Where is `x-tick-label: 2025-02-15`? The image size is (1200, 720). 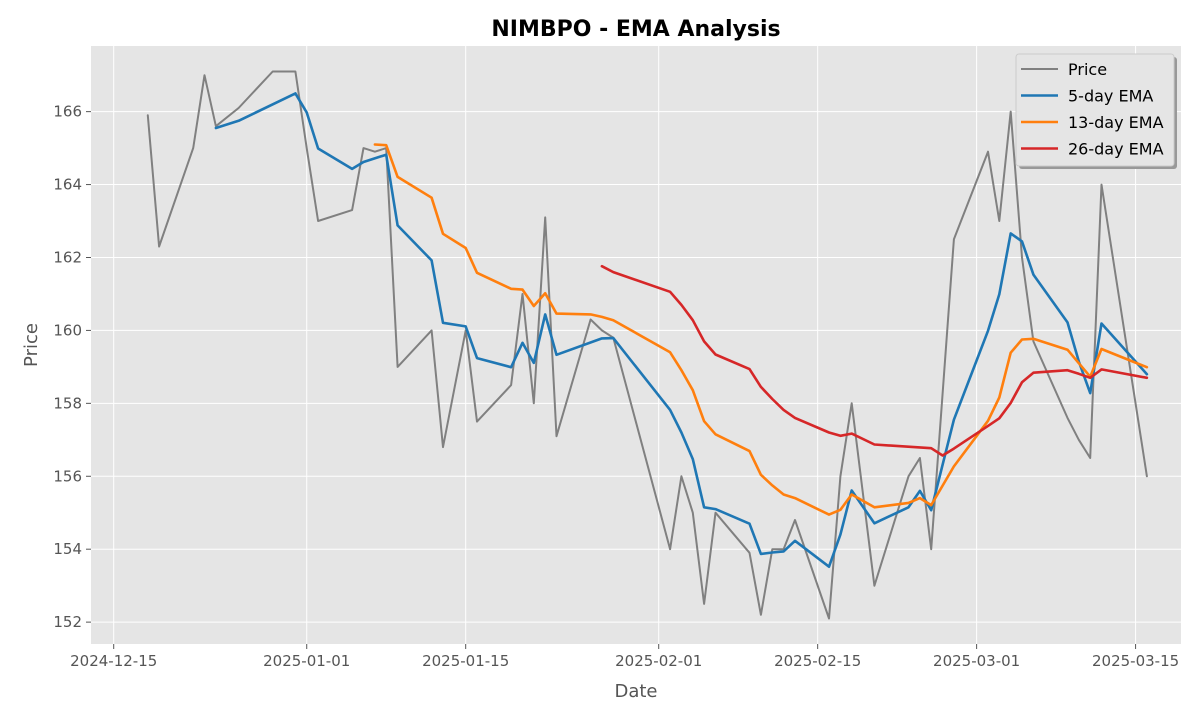 x-tick-label: 2025-02-15 is located at coordinates (817, 661).